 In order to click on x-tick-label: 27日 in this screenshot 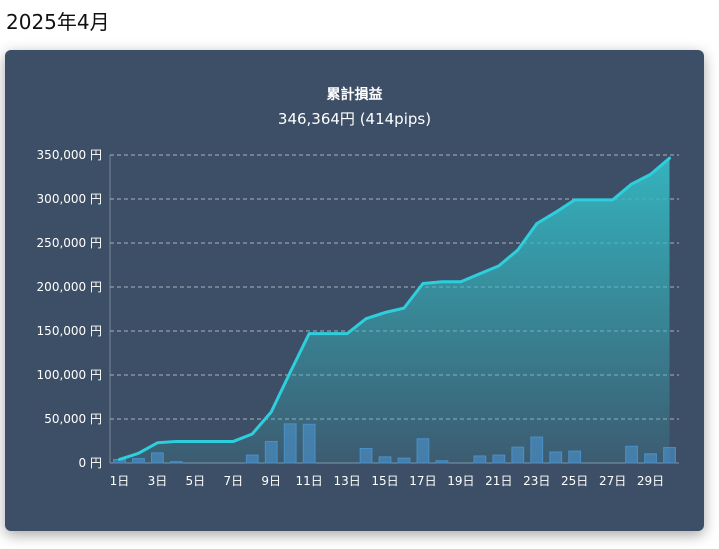, I will do `click(612, 481)`.